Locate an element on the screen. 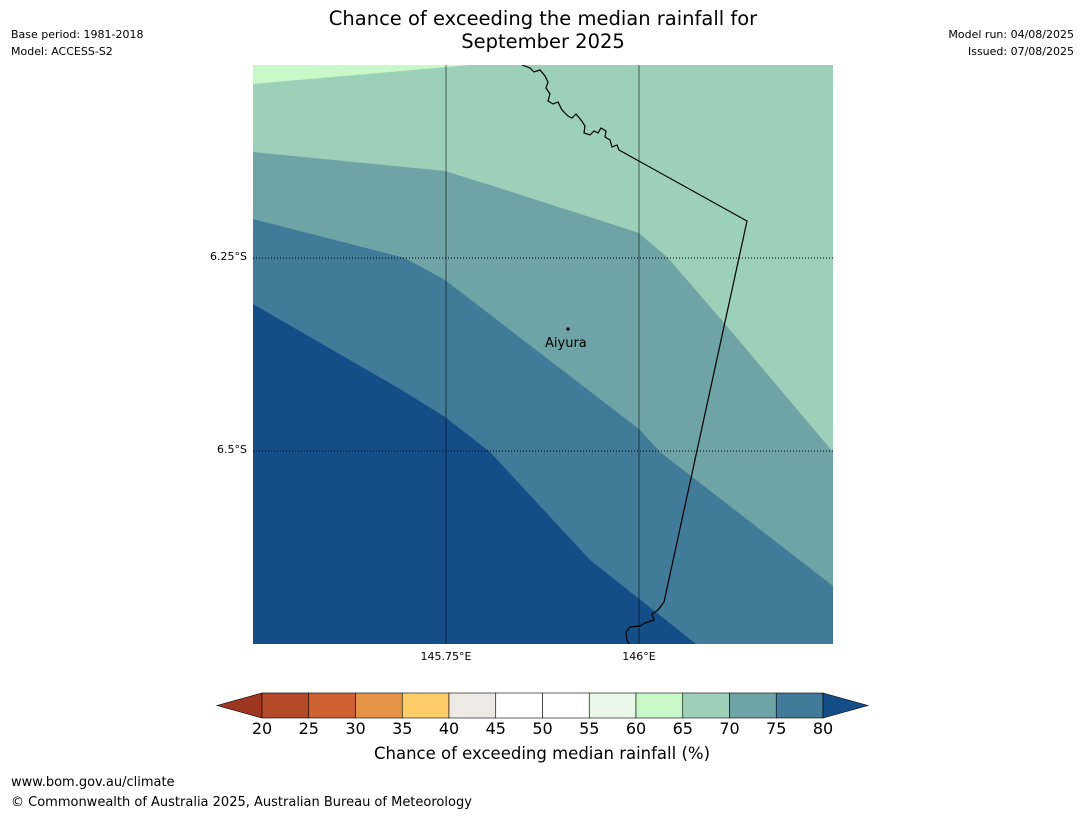 This screenshot has height=816, width=1085. model-name: Model: ACCESS-S2 is located at coordinates (62, 51).